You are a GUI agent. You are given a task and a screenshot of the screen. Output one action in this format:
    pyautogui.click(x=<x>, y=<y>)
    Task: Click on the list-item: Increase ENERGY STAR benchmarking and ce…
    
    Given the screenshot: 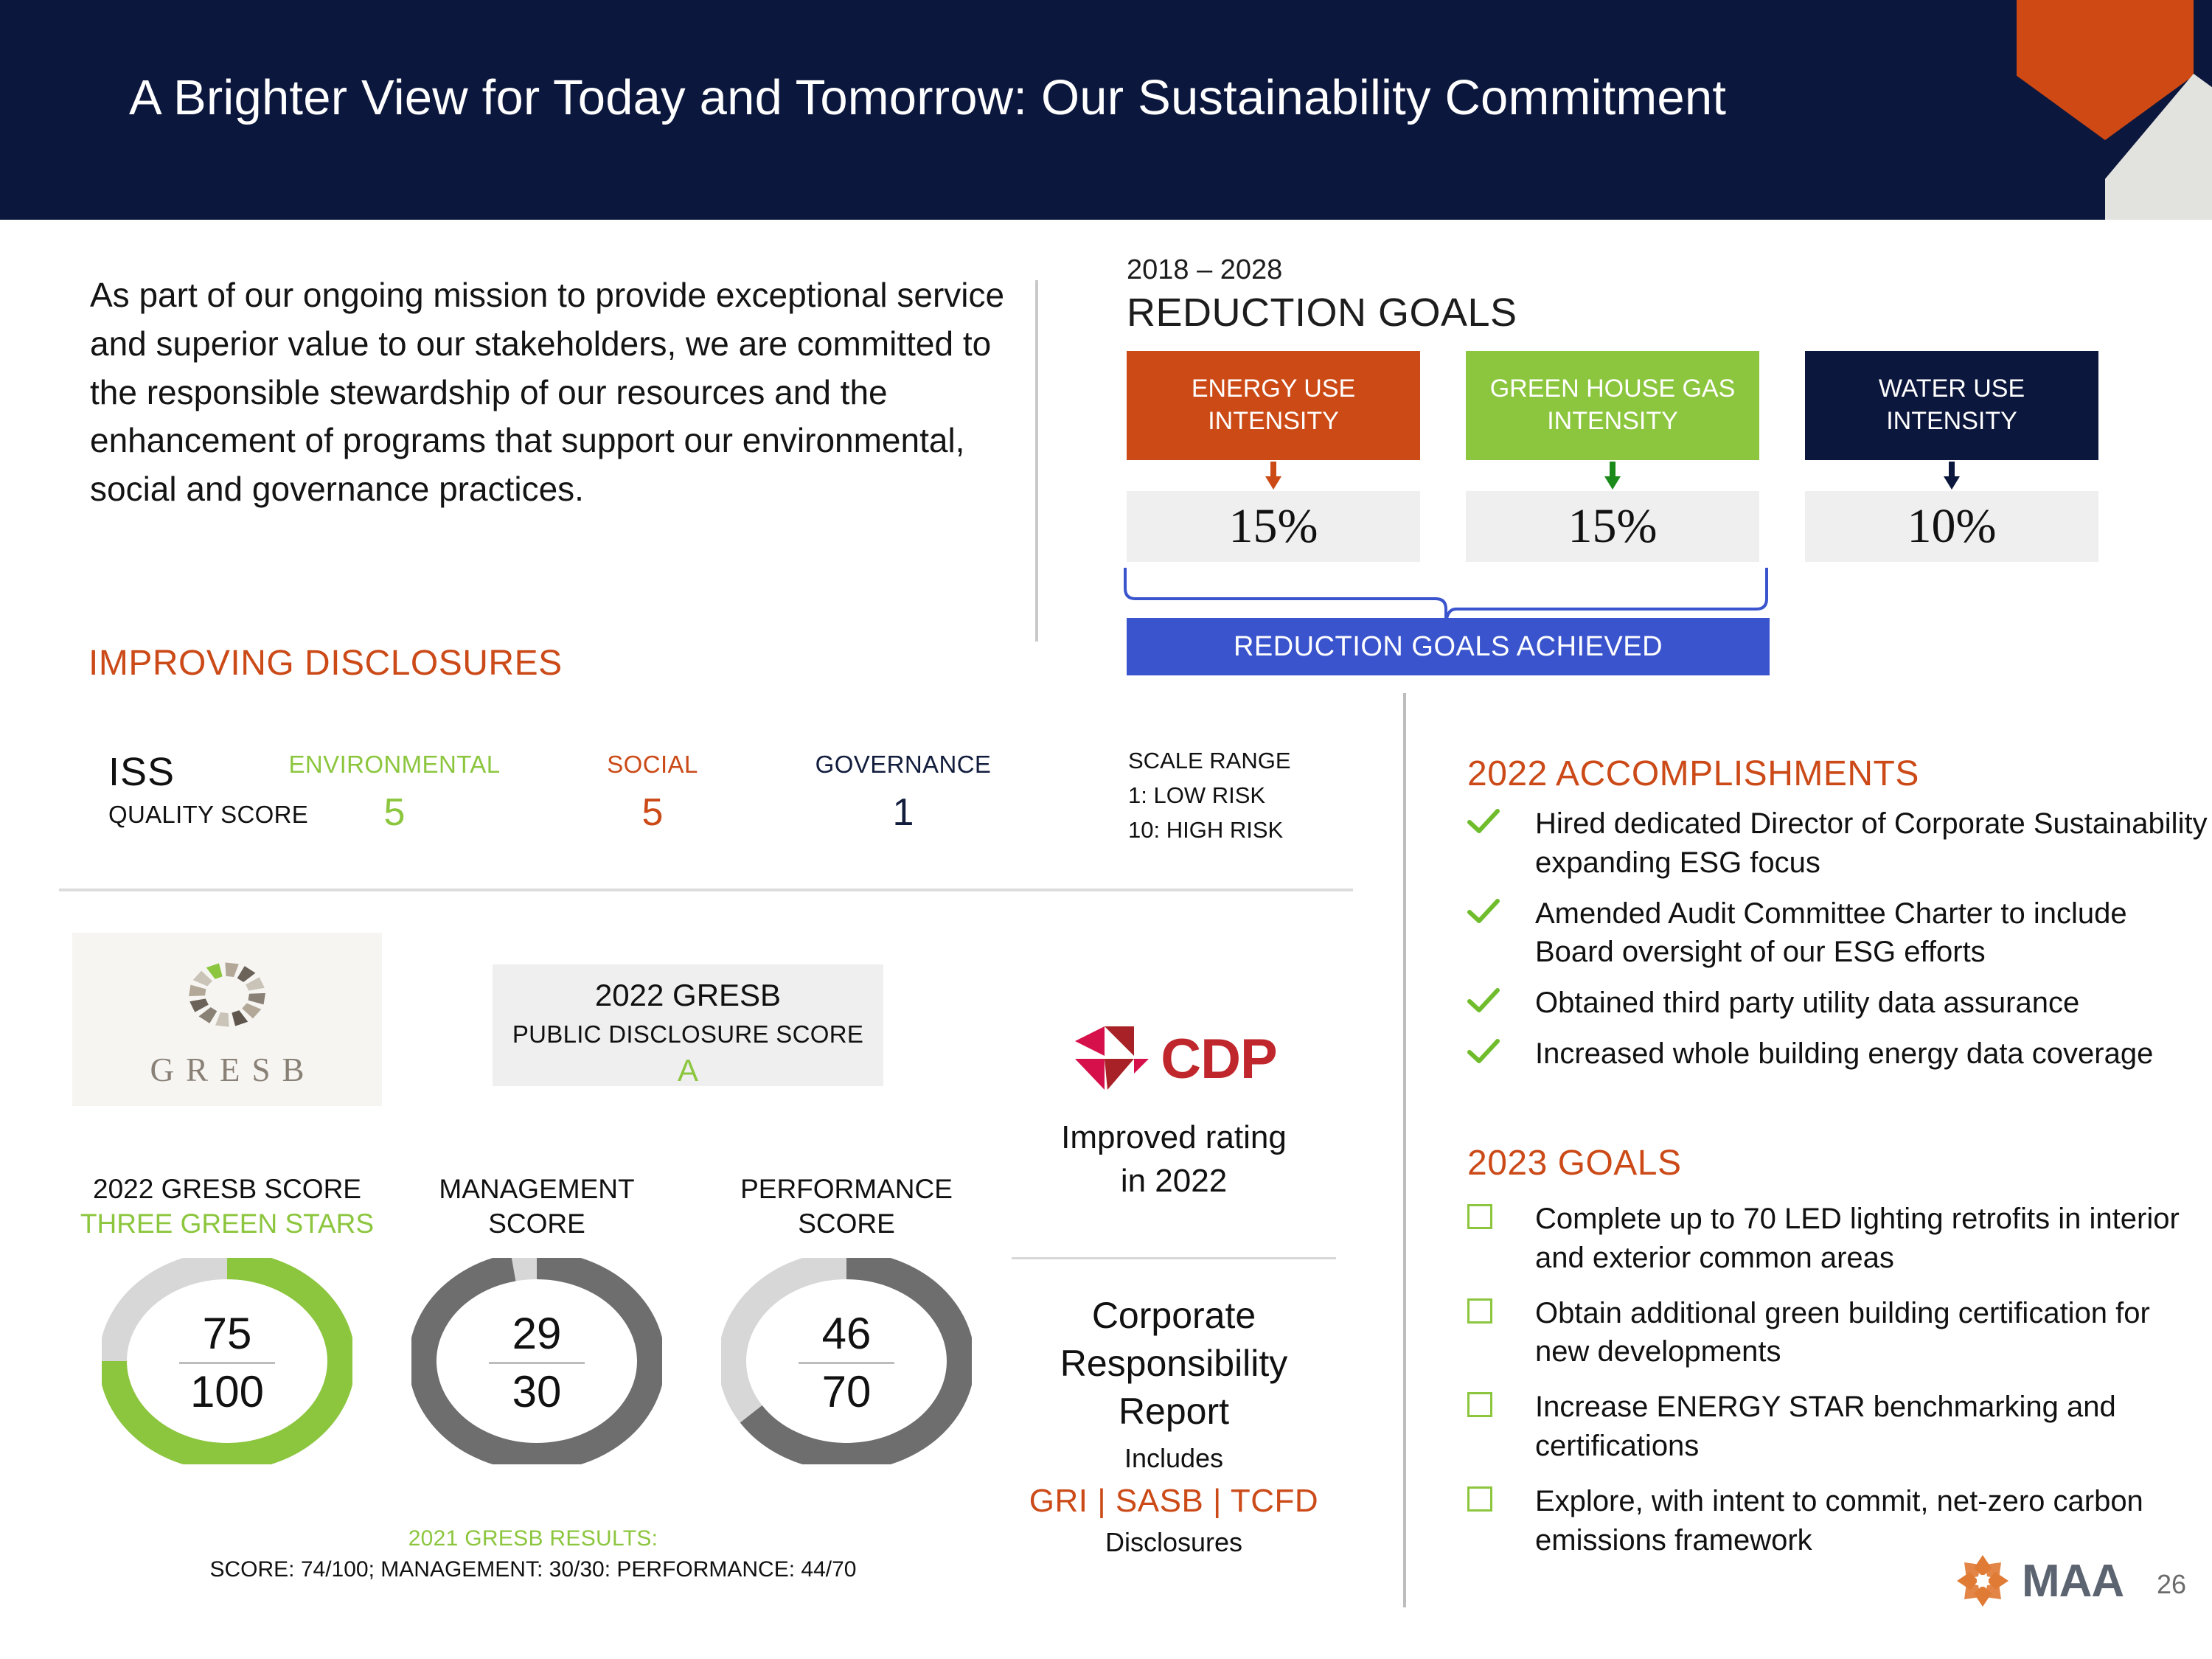 What is the action you would take?
    pyautogui.click(x=1839, y=1427)
    